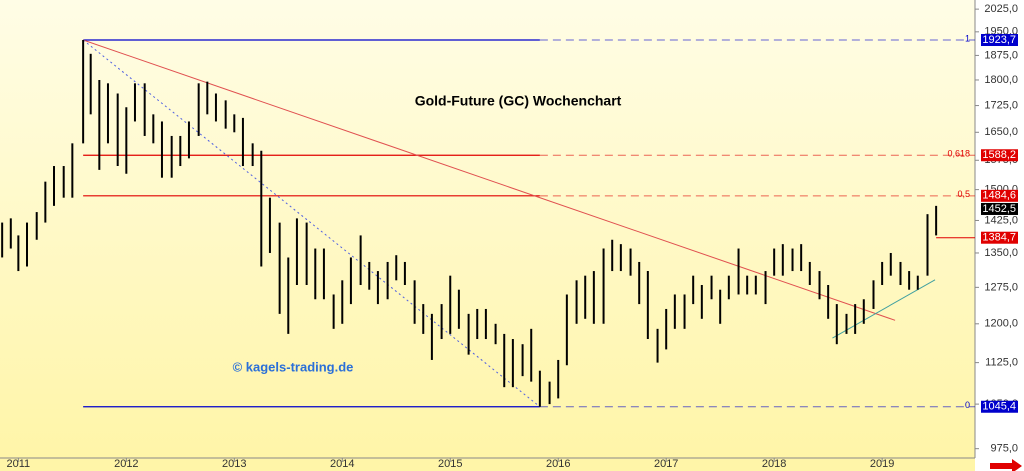 This screenshot has height=471, width=1024. I want to click on x-axis-background, so click(487, 464).